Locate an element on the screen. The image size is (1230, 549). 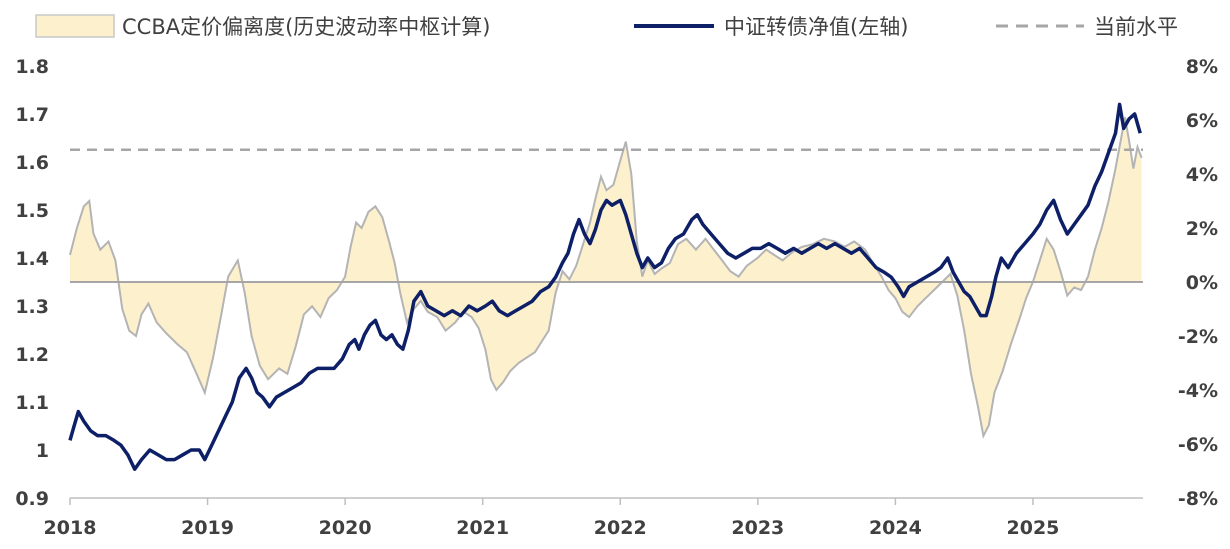
left-y-tick-label: 1.1 is located at coordinates (32, 403).